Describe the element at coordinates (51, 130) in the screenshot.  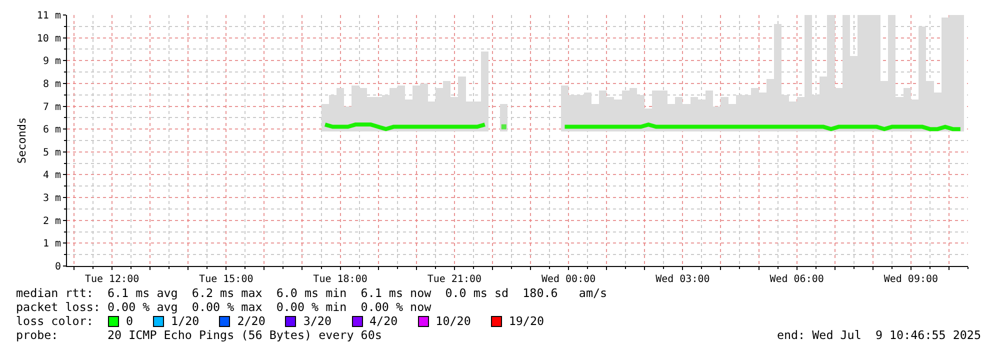
I see `y-tick-label: 6 m` at that location.